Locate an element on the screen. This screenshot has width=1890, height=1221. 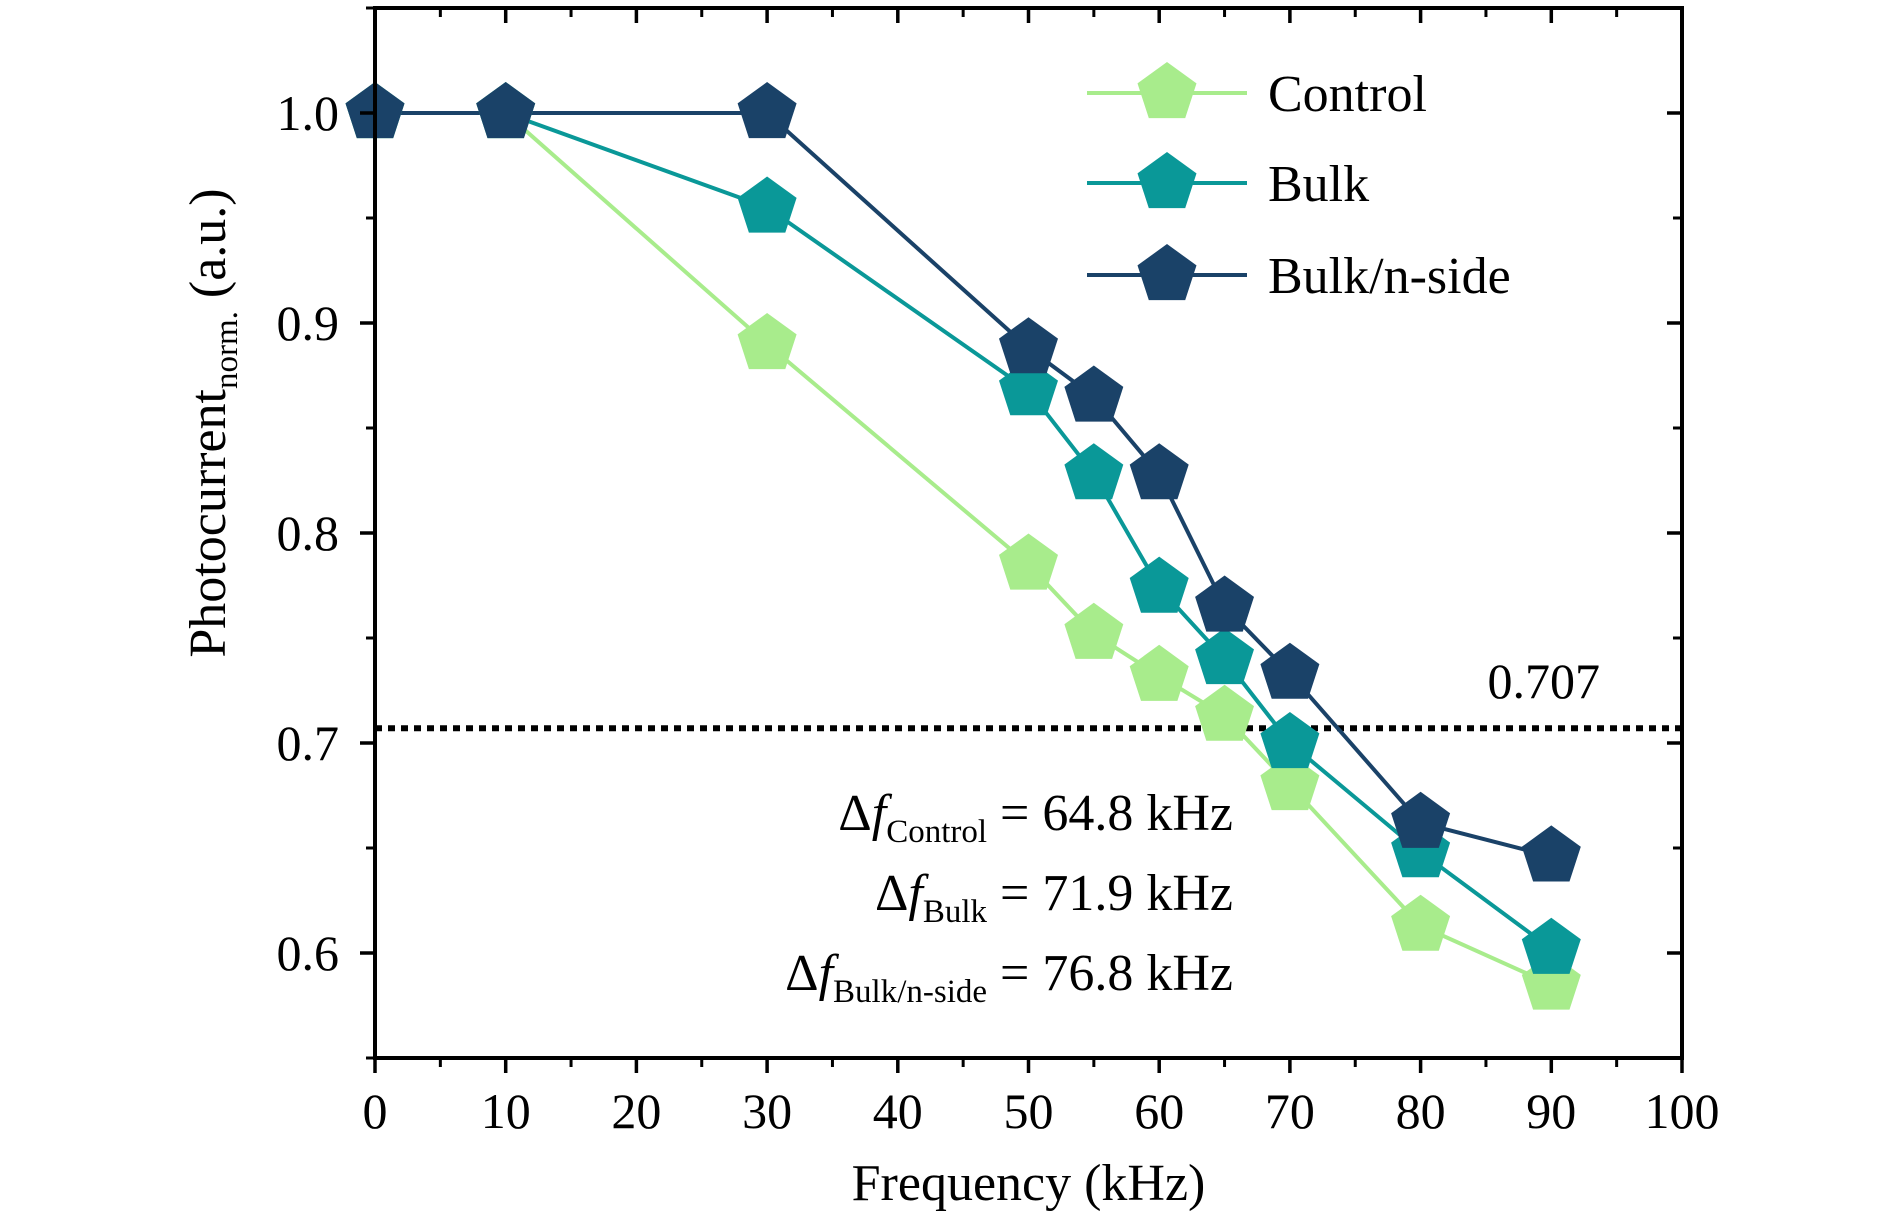
y-tick-label-4: 1.0 is located at coordinates (308, 113).